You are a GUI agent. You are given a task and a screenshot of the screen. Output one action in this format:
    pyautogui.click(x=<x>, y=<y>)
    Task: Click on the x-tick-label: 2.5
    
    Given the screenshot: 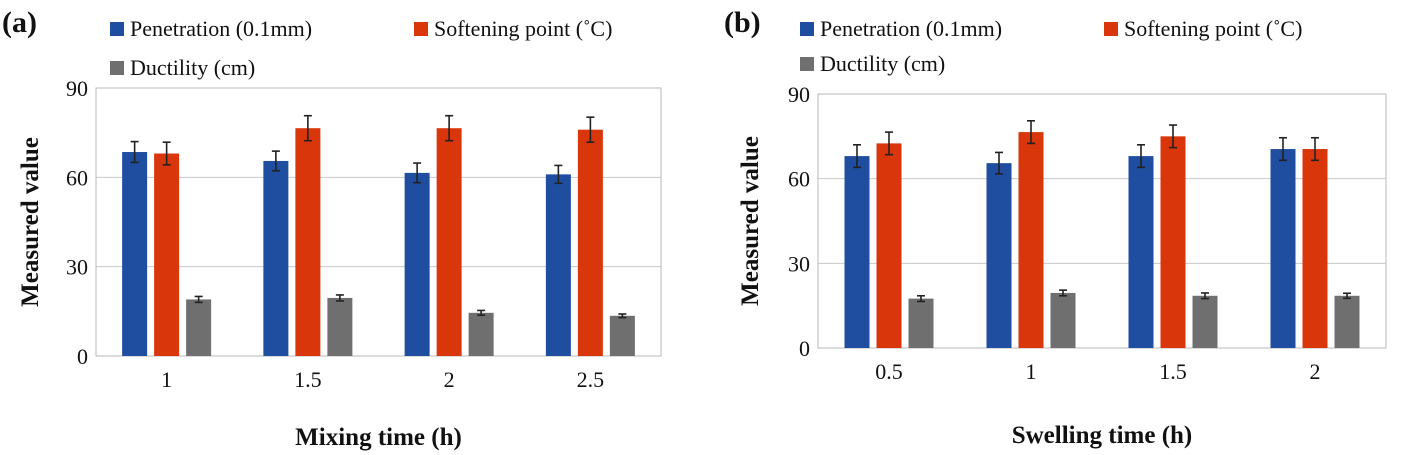 What is the action you would take?
    pyautogui.click(x=591, y=379)
    